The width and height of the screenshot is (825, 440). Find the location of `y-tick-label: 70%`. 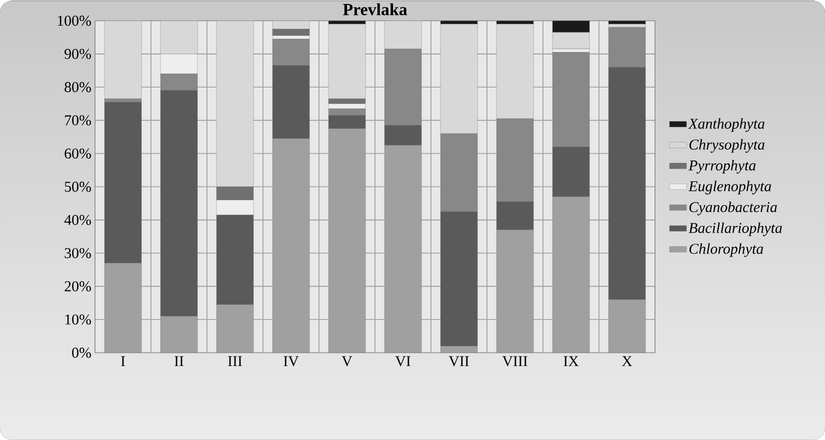

y-tick-label: 70% is located at coordinates (78, 120).